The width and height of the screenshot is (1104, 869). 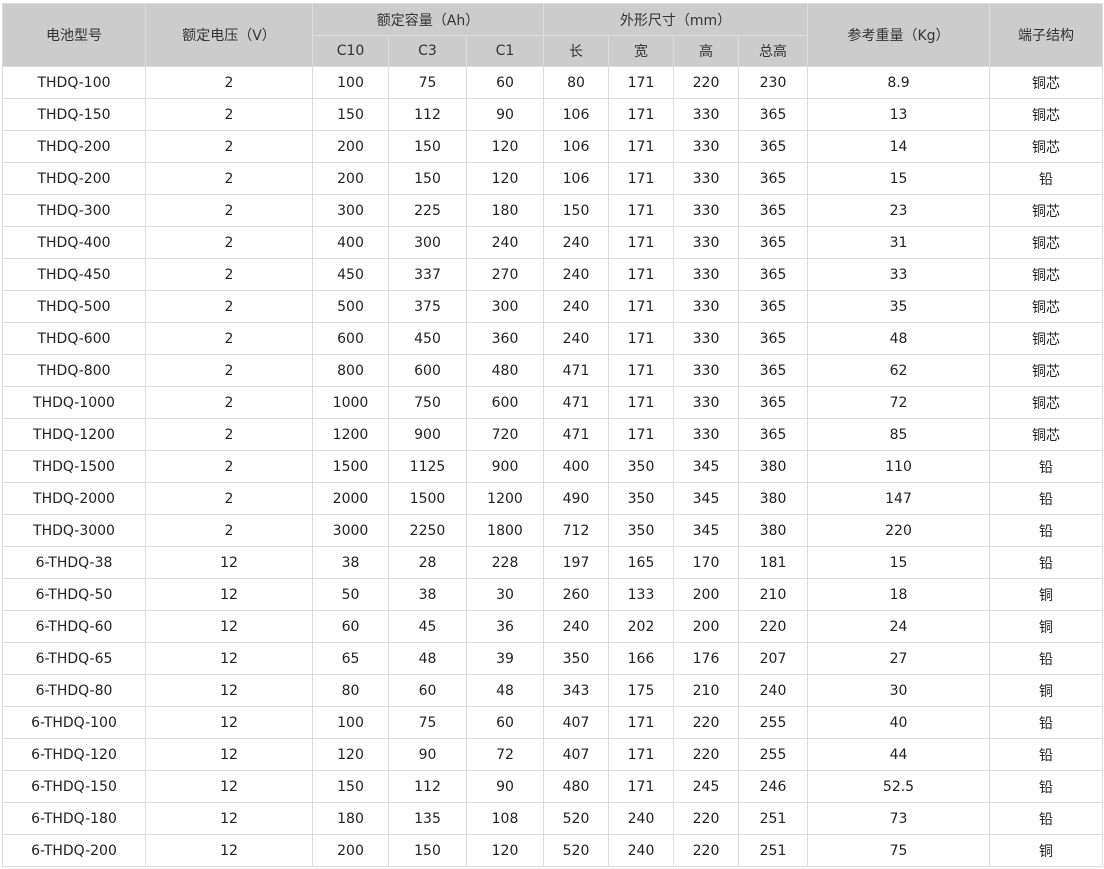 What do you see at coordinates (641, 51) in the screenshot?
I see `header-width: 宽` at bounding box center [641, 51].